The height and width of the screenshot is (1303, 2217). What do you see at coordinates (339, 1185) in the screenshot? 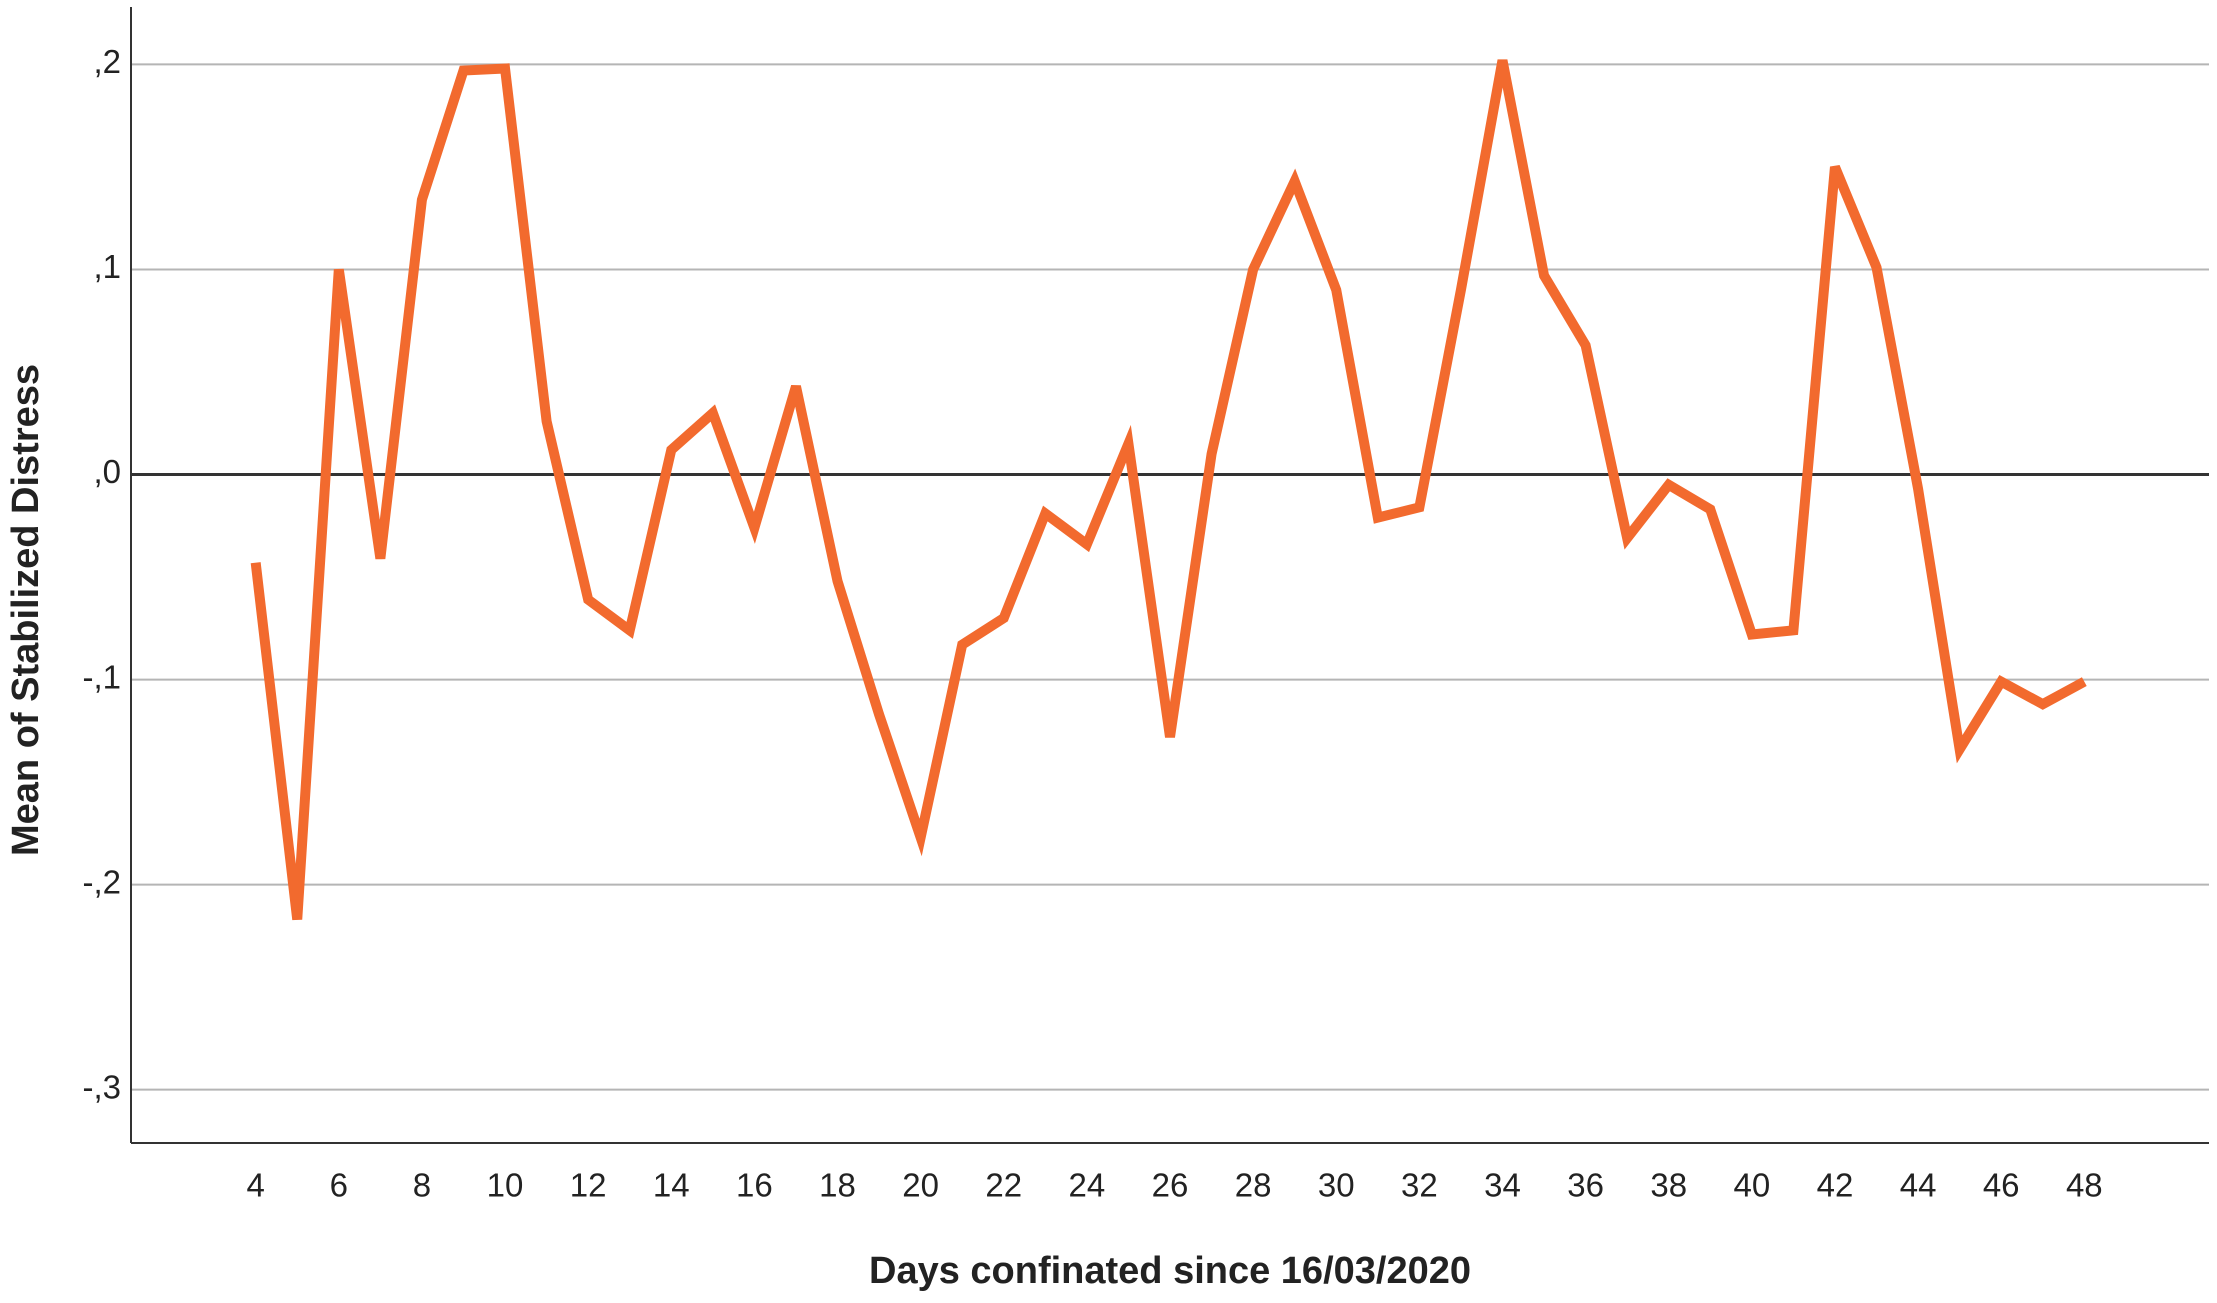
I see `x-tick-label: 6` at bounding box center [339, 1185].